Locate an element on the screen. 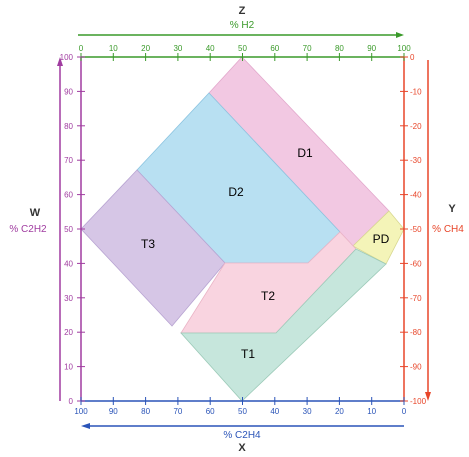 This screenshot has width=469, height=457. axis-letter-z: Z is located at coordinates (242, 11).